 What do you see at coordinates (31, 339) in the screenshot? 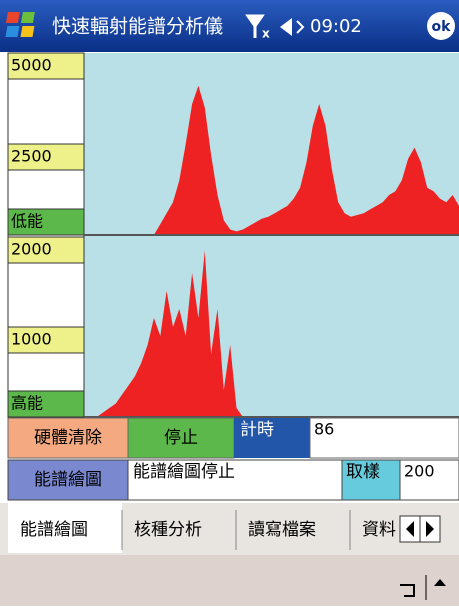
I see `tick-label: 1000` at bounding box center [31, 339].